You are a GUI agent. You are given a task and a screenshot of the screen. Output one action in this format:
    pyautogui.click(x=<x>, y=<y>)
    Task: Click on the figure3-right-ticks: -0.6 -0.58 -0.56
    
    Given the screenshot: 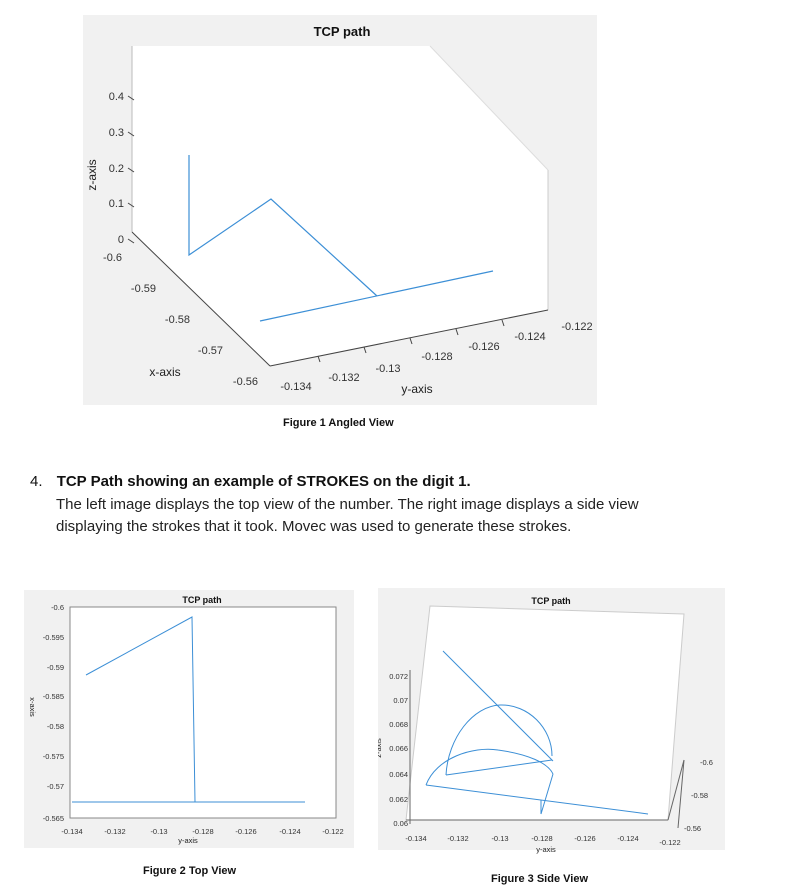 What is the action you would take?
    pyautogui.click(x=698, y=795)
    